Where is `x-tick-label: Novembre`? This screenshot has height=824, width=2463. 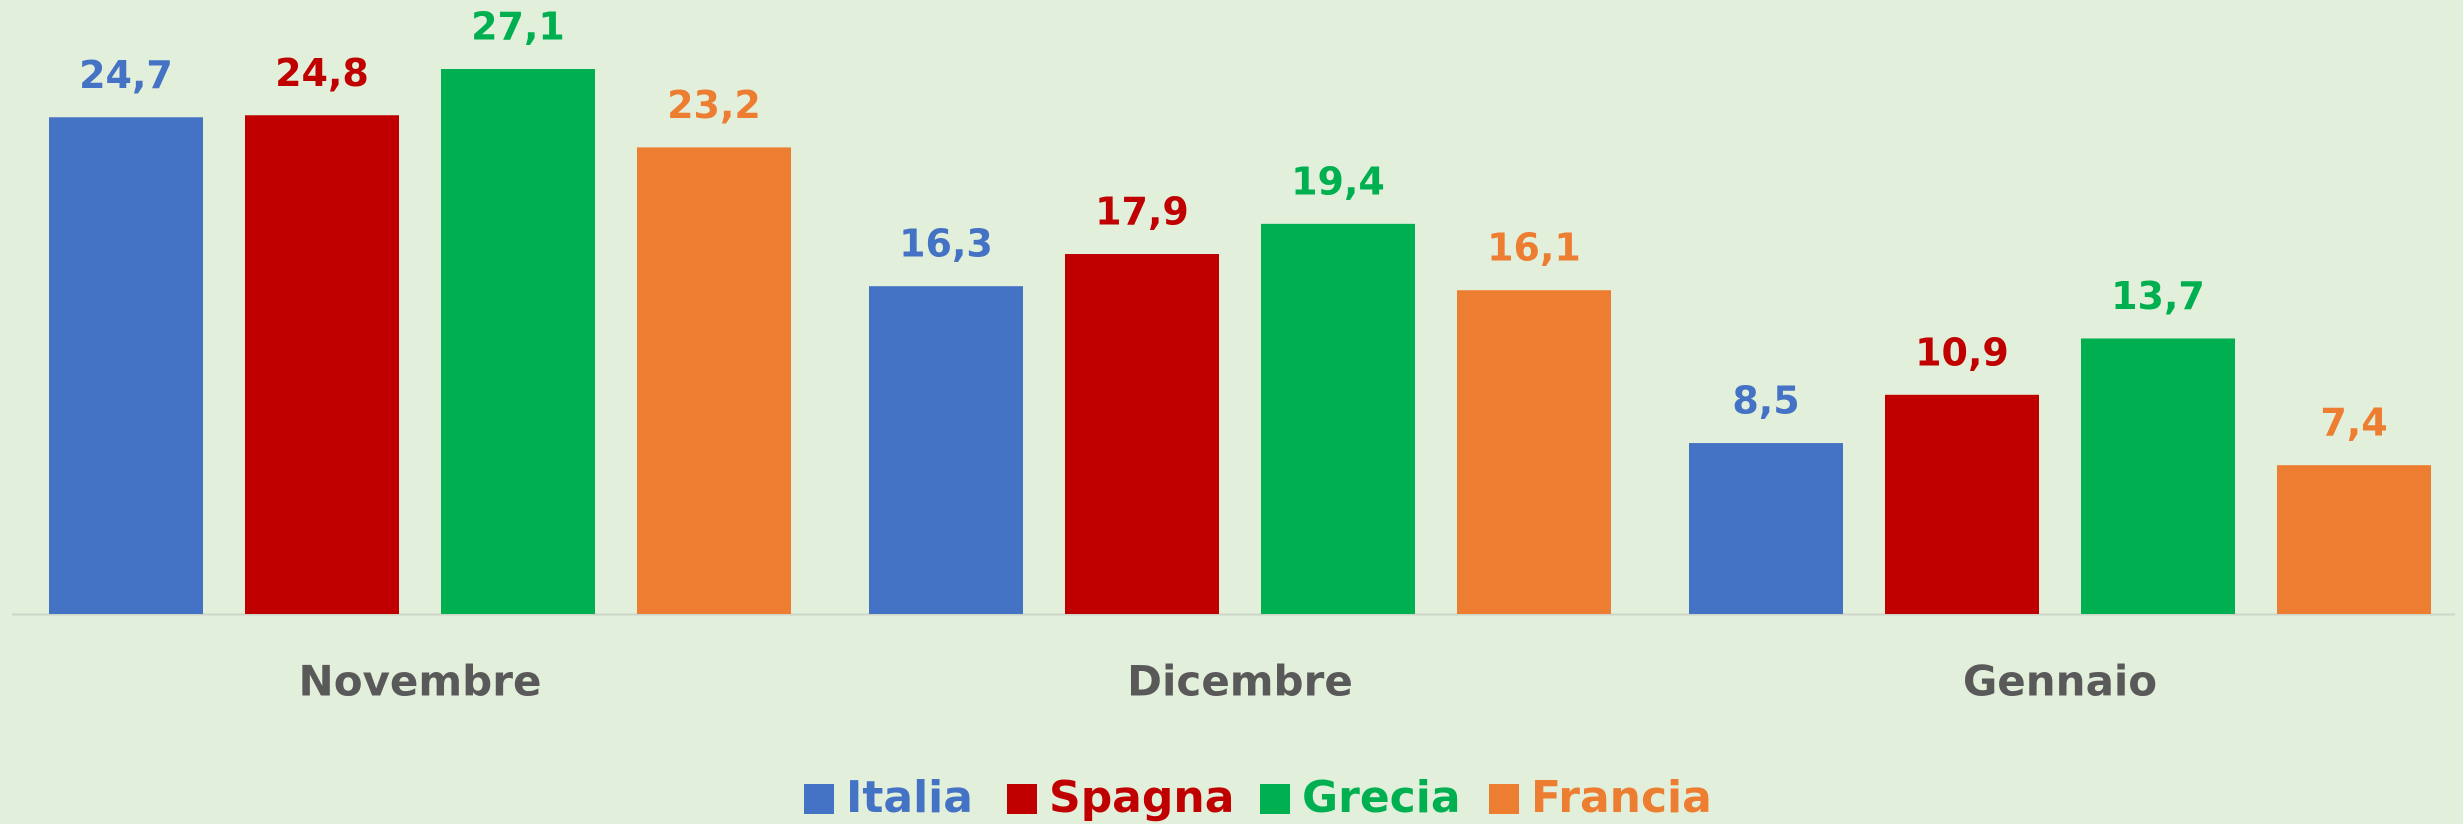 x-tick-label: Novembre is located at coordinates (420, 681).